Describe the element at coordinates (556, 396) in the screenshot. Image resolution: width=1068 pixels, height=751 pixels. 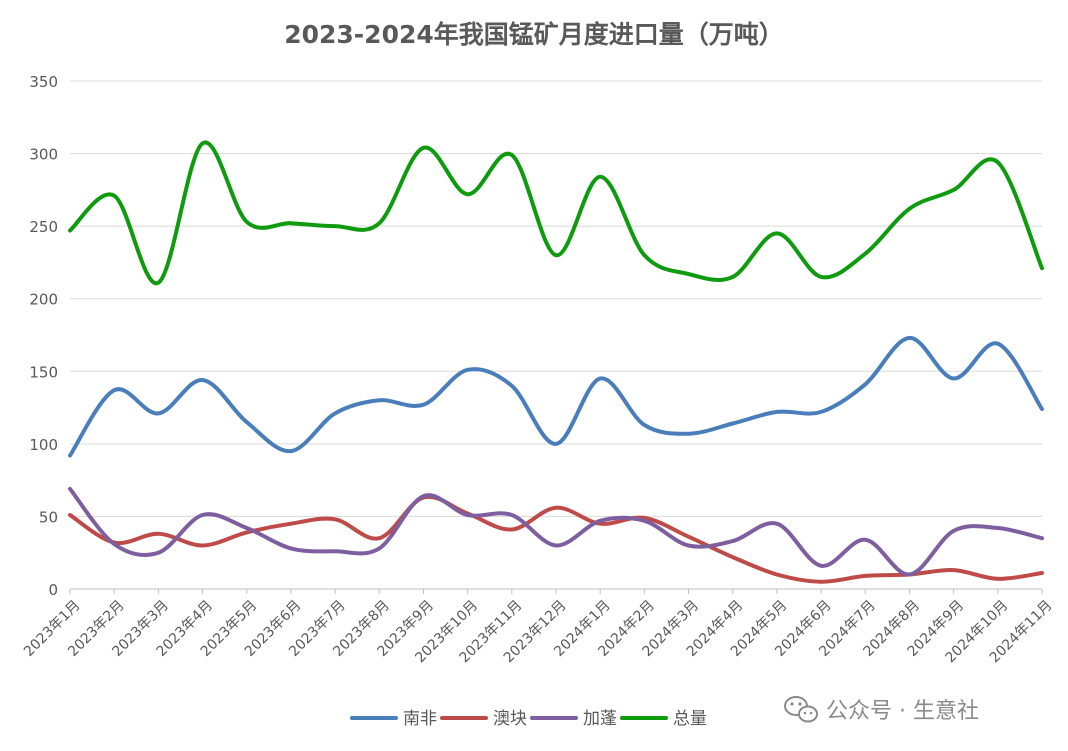
I see `series-line-south-africa` at that location.